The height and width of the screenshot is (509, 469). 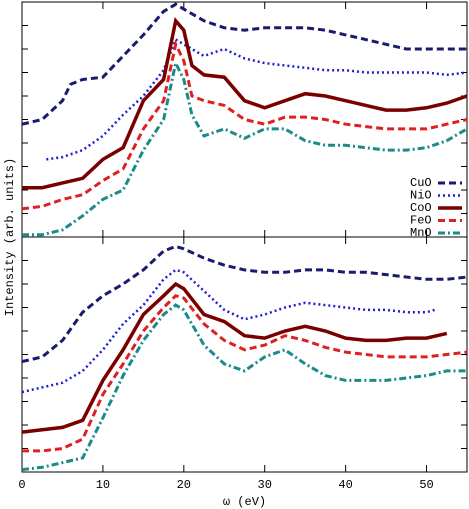 What do you see at coordinates (426, 485) in the screenshot?
I see `x-tick-label: 50` at bounding box center [426, 485].